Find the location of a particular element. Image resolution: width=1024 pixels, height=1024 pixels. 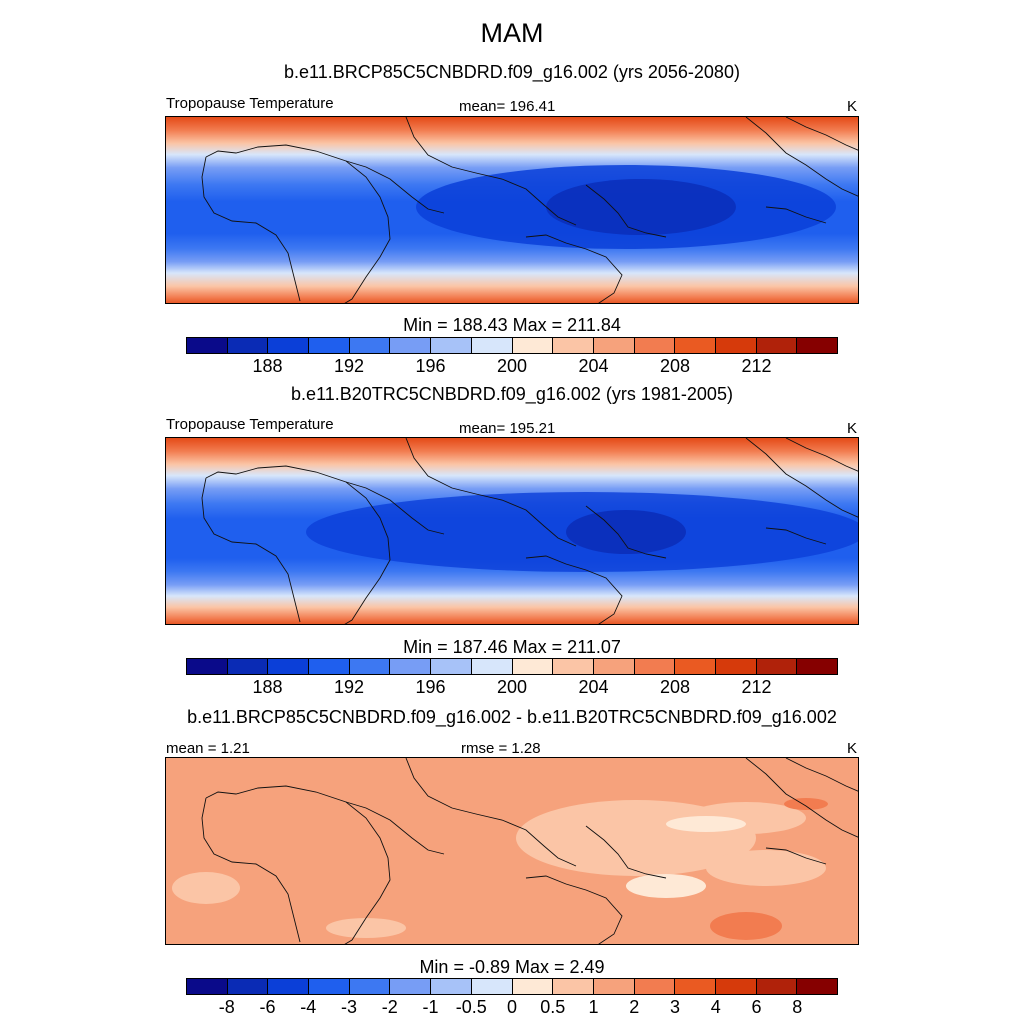

panel1-units-label: K is located at coordinates (852, 106).